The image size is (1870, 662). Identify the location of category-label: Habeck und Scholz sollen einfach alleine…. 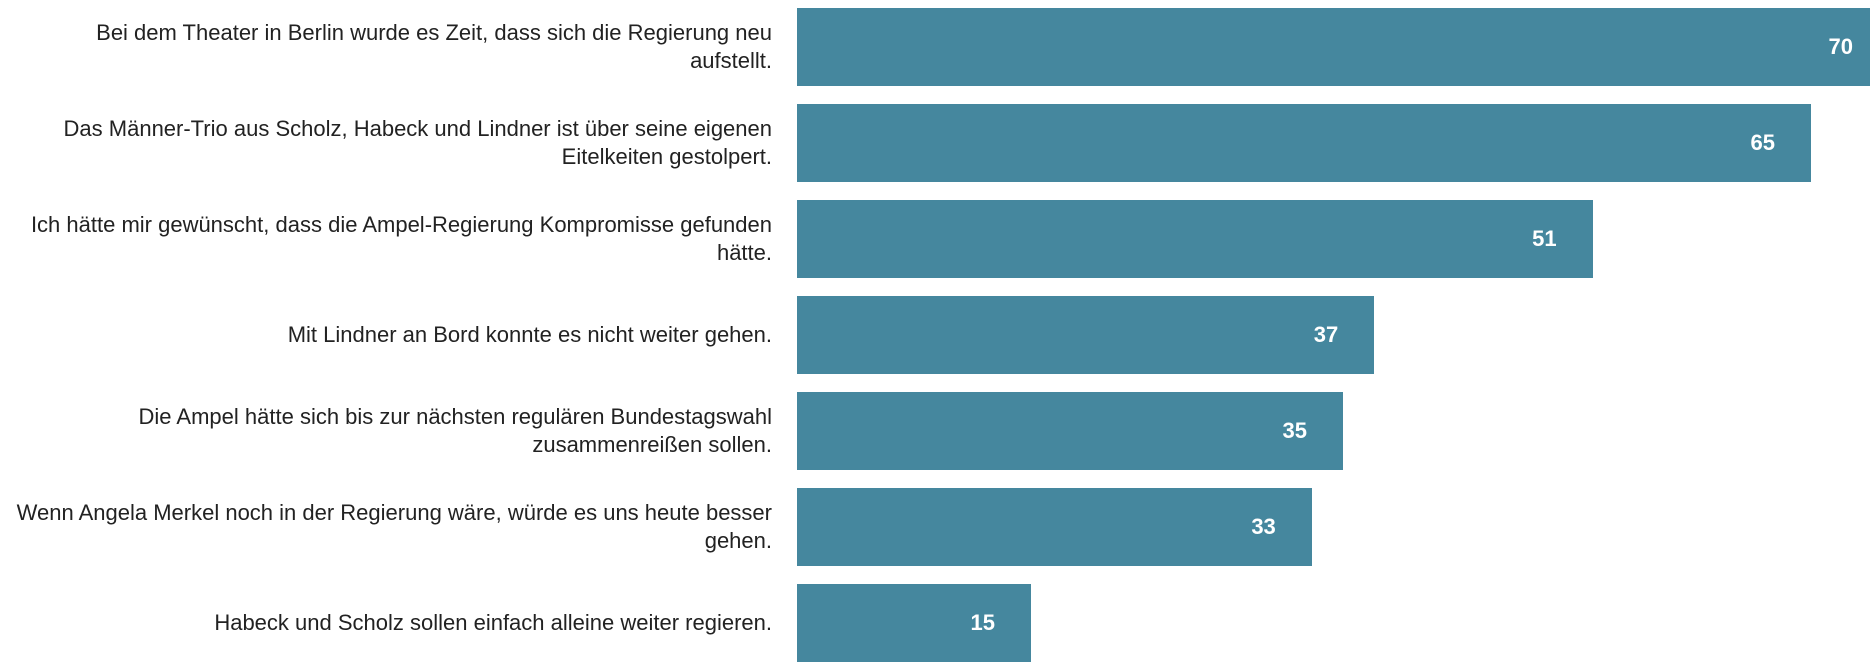
(386, 623).